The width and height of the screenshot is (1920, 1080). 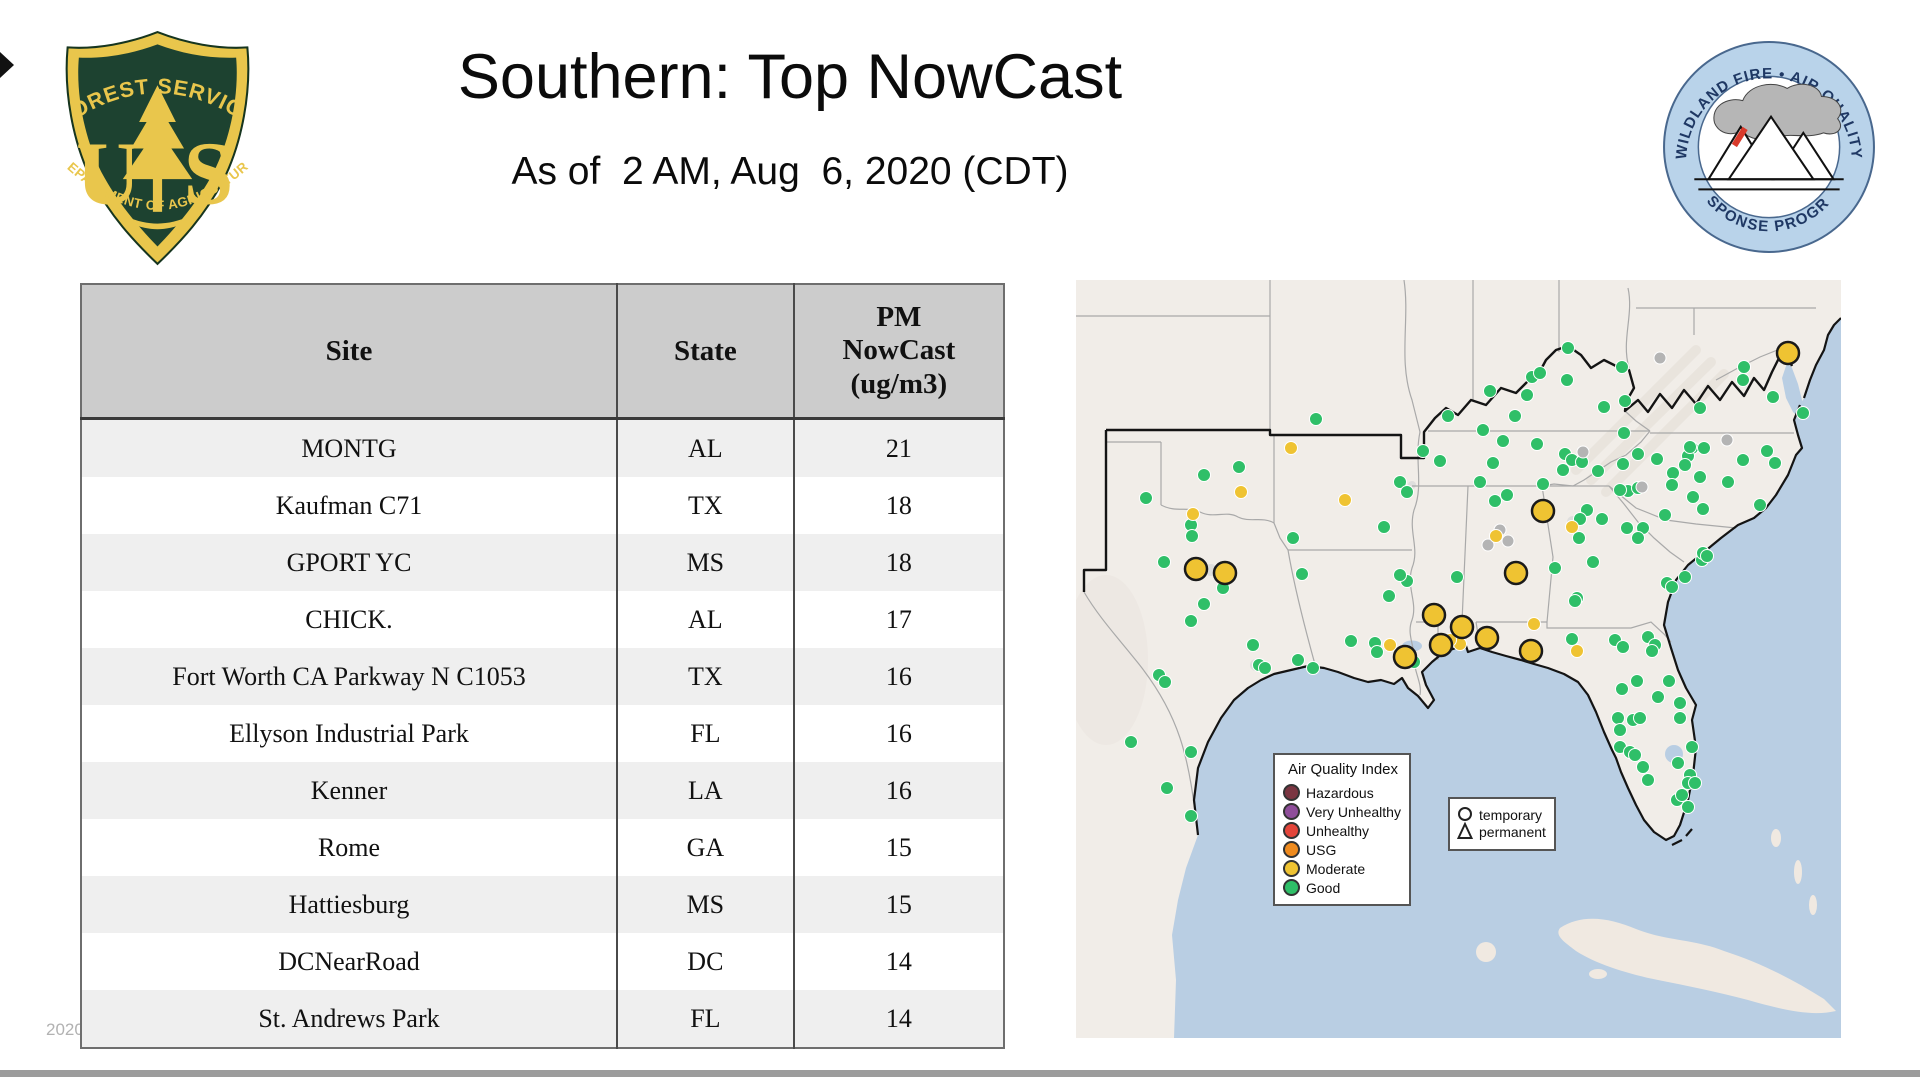 I want to click on site-cell: DCNearRoad, so click(x=349, y=961).